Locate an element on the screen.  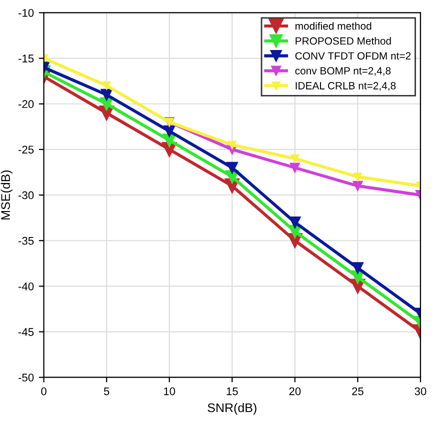
x-tick-label: 15 is located at coordinates (232, 391).